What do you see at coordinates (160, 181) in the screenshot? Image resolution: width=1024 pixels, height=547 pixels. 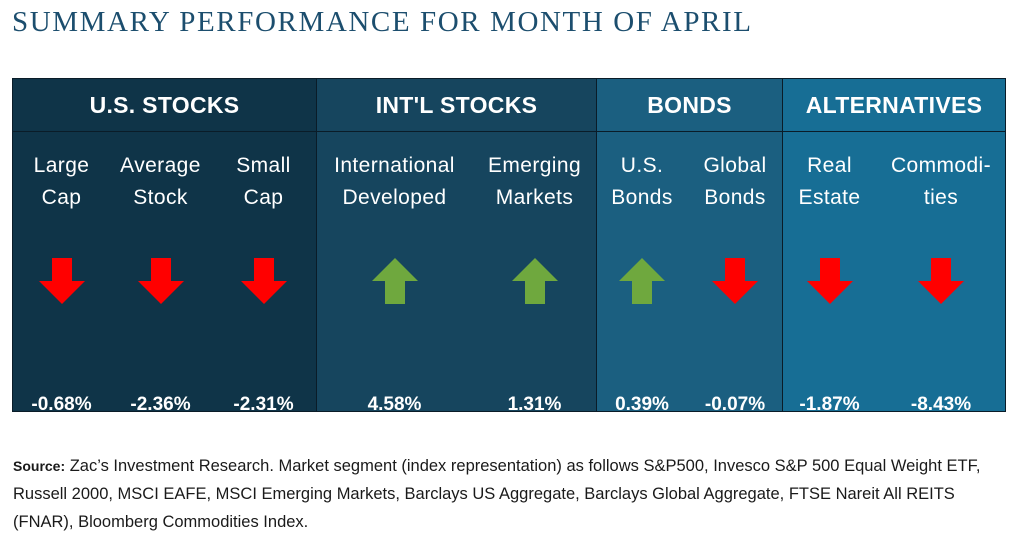 I see `column-label: Average Stock` at bounding box center [160, 181].